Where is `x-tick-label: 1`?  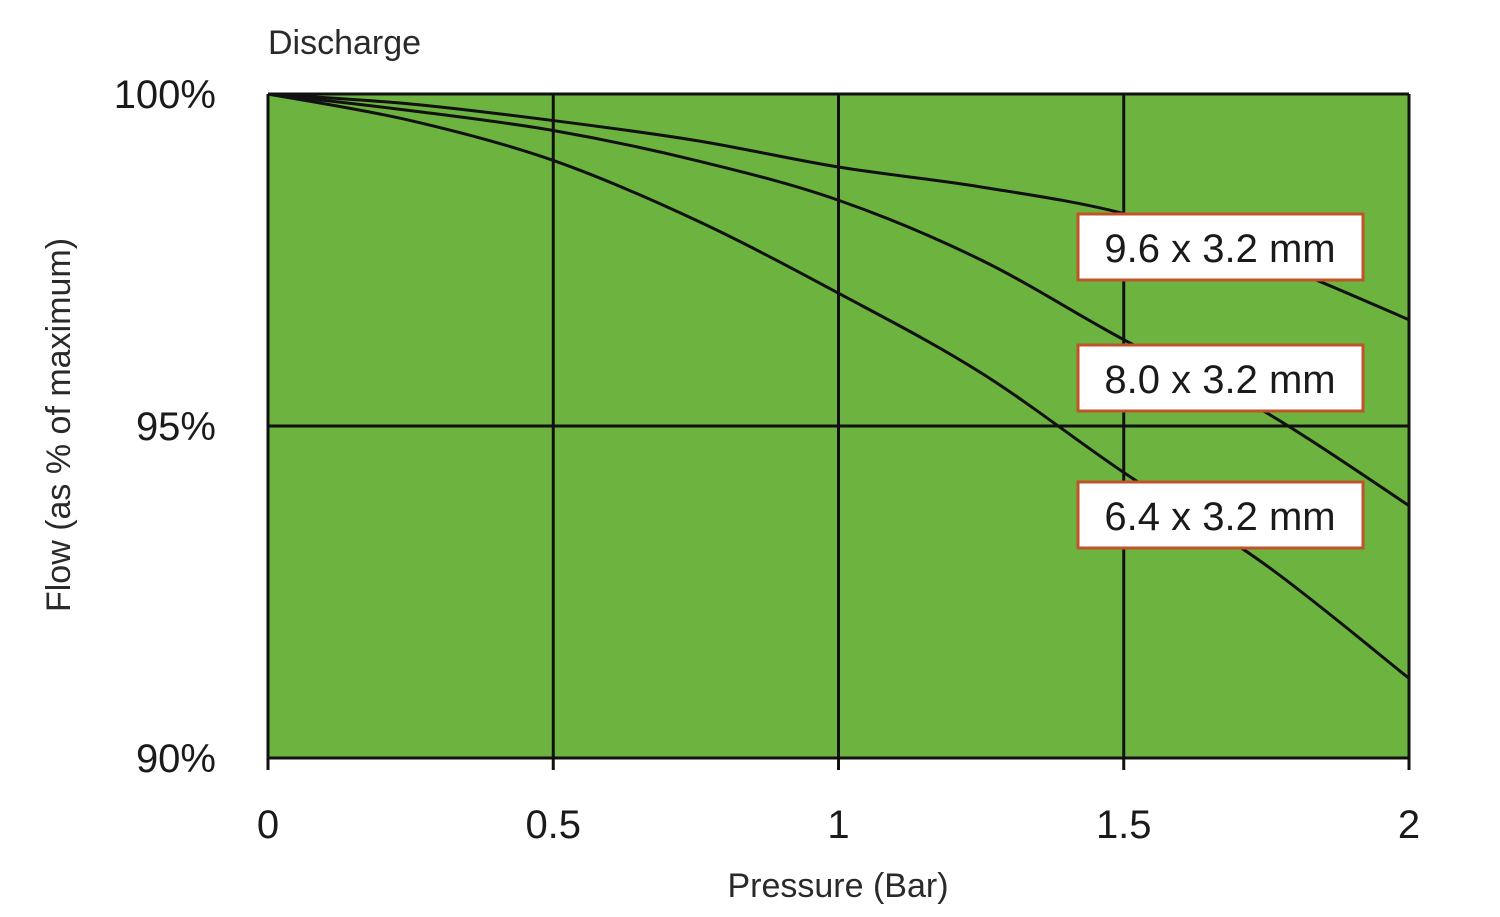 x-tick-label: 1 is located at coordinates (838, 825).